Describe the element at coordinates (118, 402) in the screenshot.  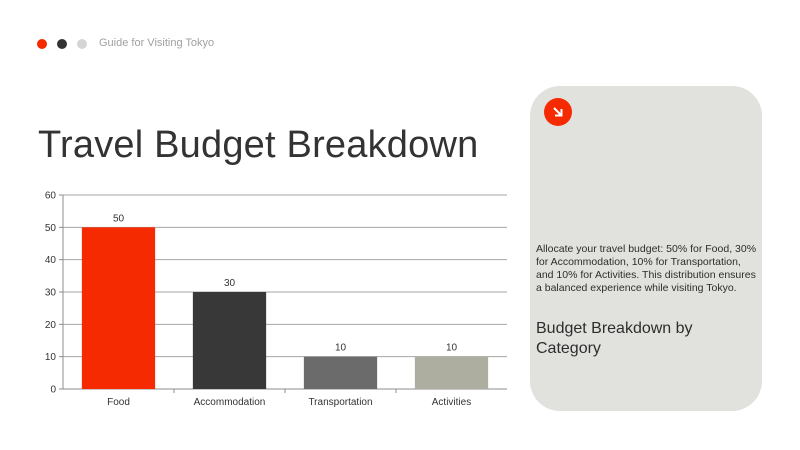
I see `x-tick-label: Food` at that location.